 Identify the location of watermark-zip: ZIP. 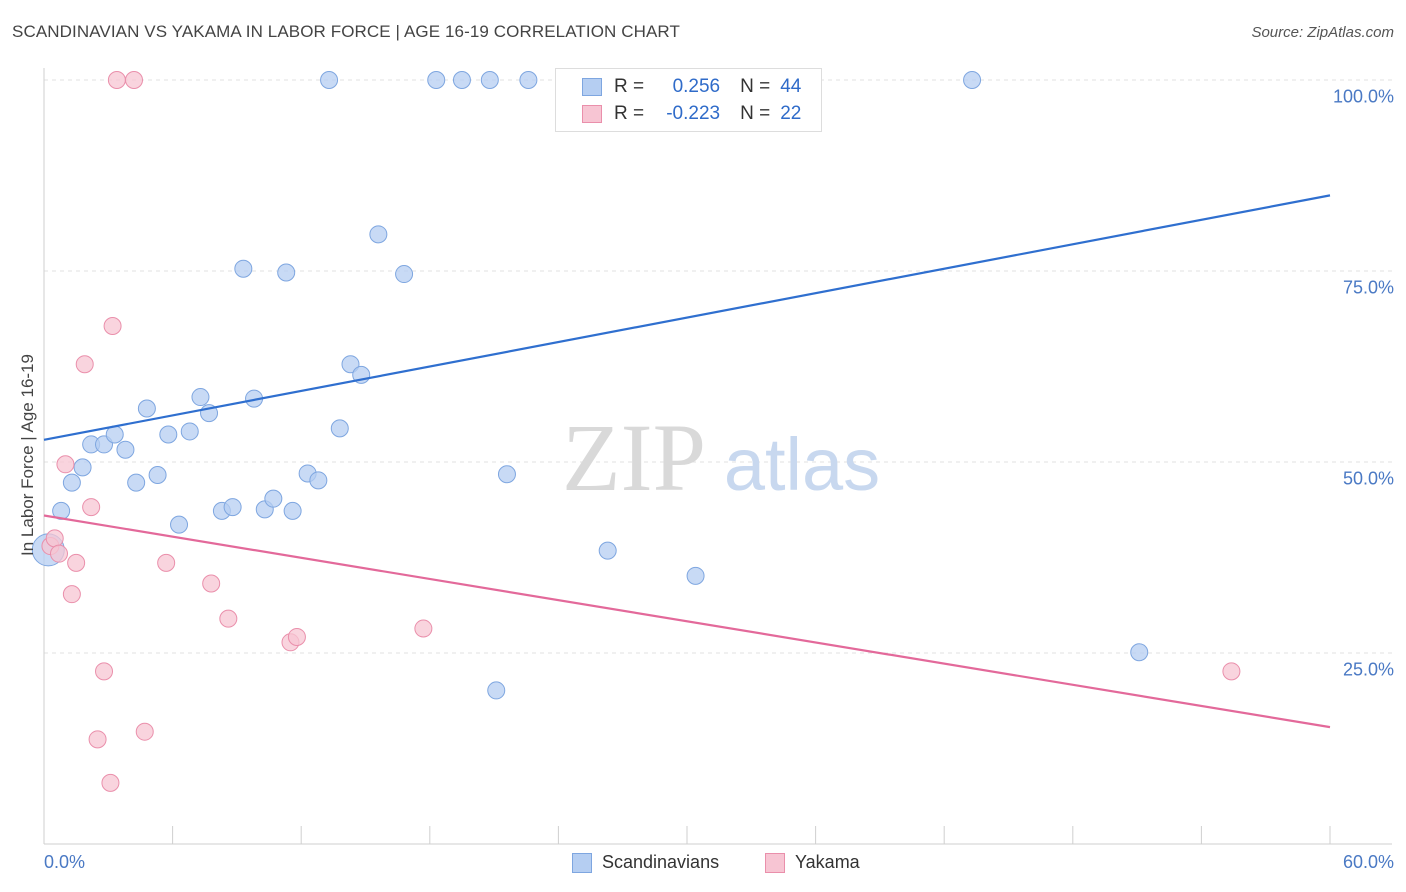
(634, 457).